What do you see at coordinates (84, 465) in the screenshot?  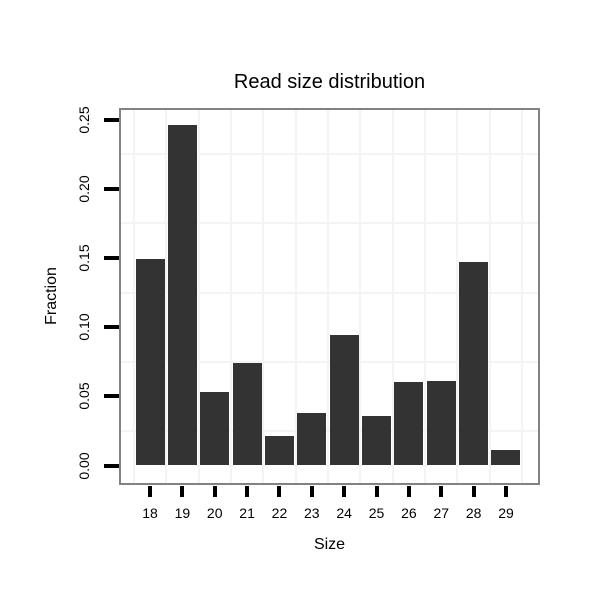 I see `y-axis-tick-label: 0.00` at bounding box center [84, 465].